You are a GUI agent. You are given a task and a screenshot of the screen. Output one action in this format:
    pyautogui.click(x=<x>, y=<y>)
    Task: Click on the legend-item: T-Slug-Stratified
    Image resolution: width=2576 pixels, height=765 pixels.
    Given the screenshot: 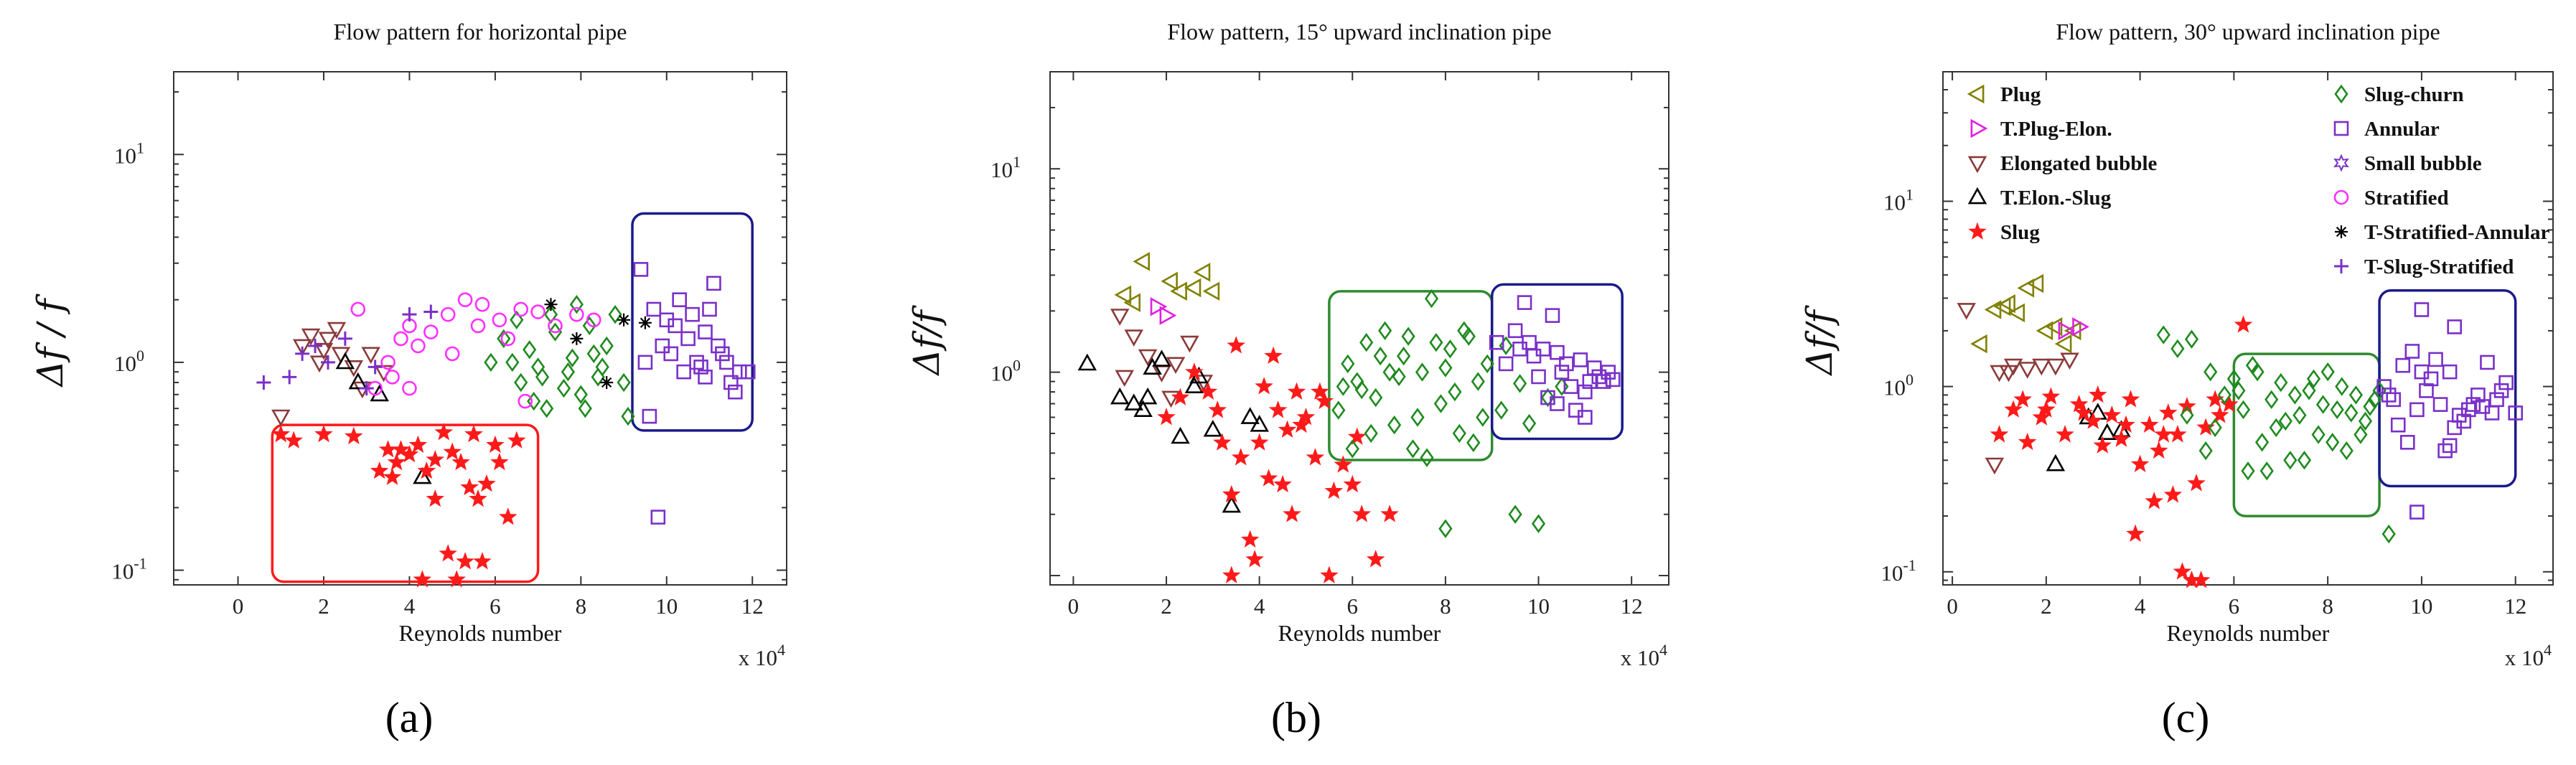 What is the action you would take?
    pyautogui.click(x=2424, y=266)
    